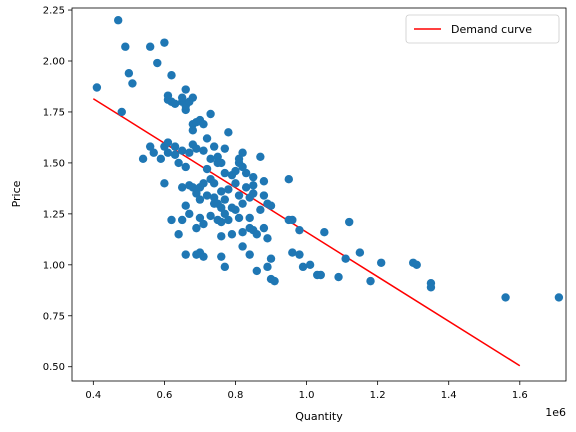  I want to click on x-offset-label: 1e6, so click(555, 412).